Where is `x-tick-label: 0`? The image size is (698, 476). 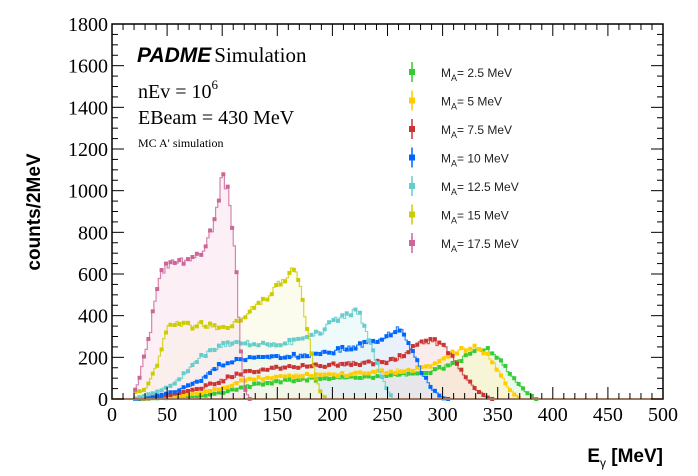 x-tick-label: 0 is located at coordinates (112, 415).